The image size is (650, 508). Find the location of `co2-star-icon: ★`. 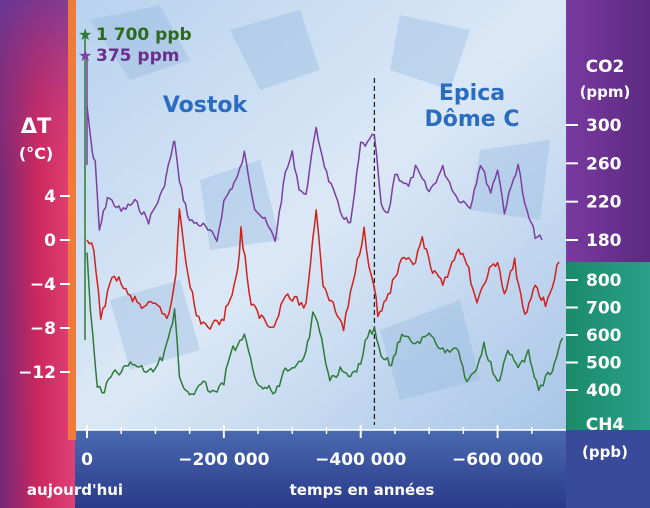

co2-star-icon: ★ is located at coordinates (85, 55).